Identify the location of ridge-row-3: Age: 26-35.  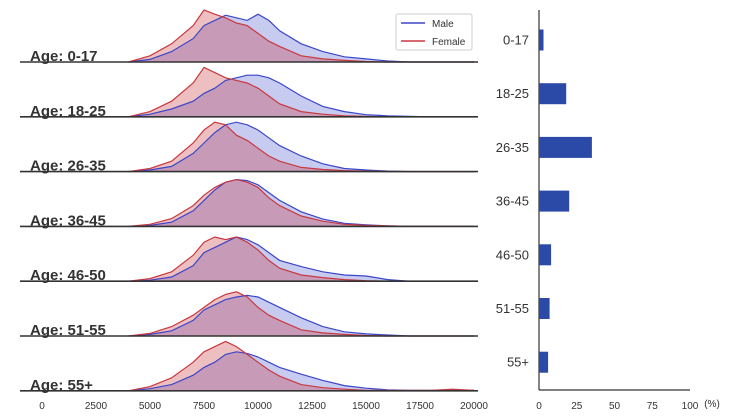
(249, 148).